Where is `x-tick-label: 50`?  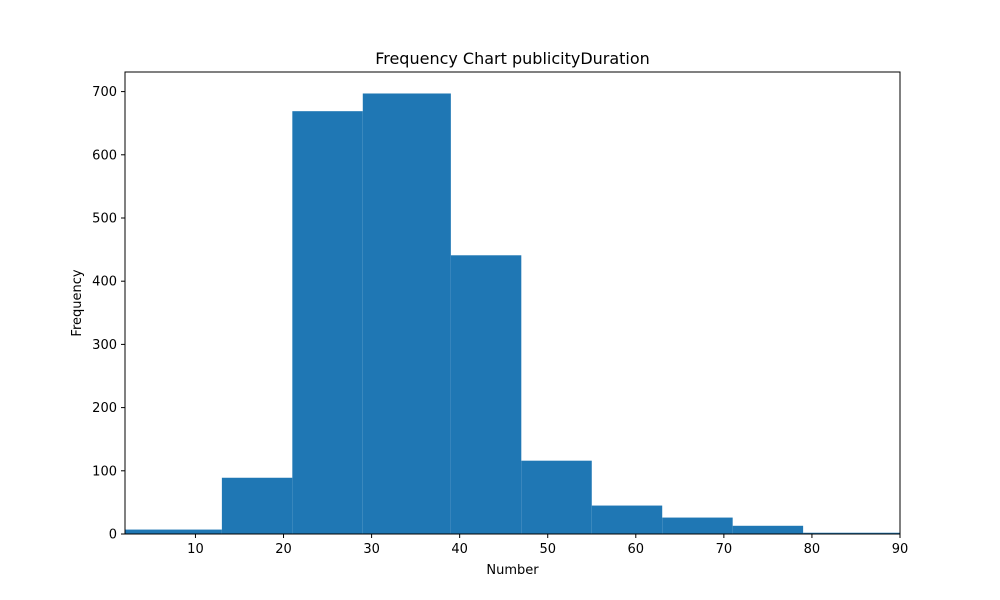 x-tick-label: 50 is located at coordinates (547, 549).